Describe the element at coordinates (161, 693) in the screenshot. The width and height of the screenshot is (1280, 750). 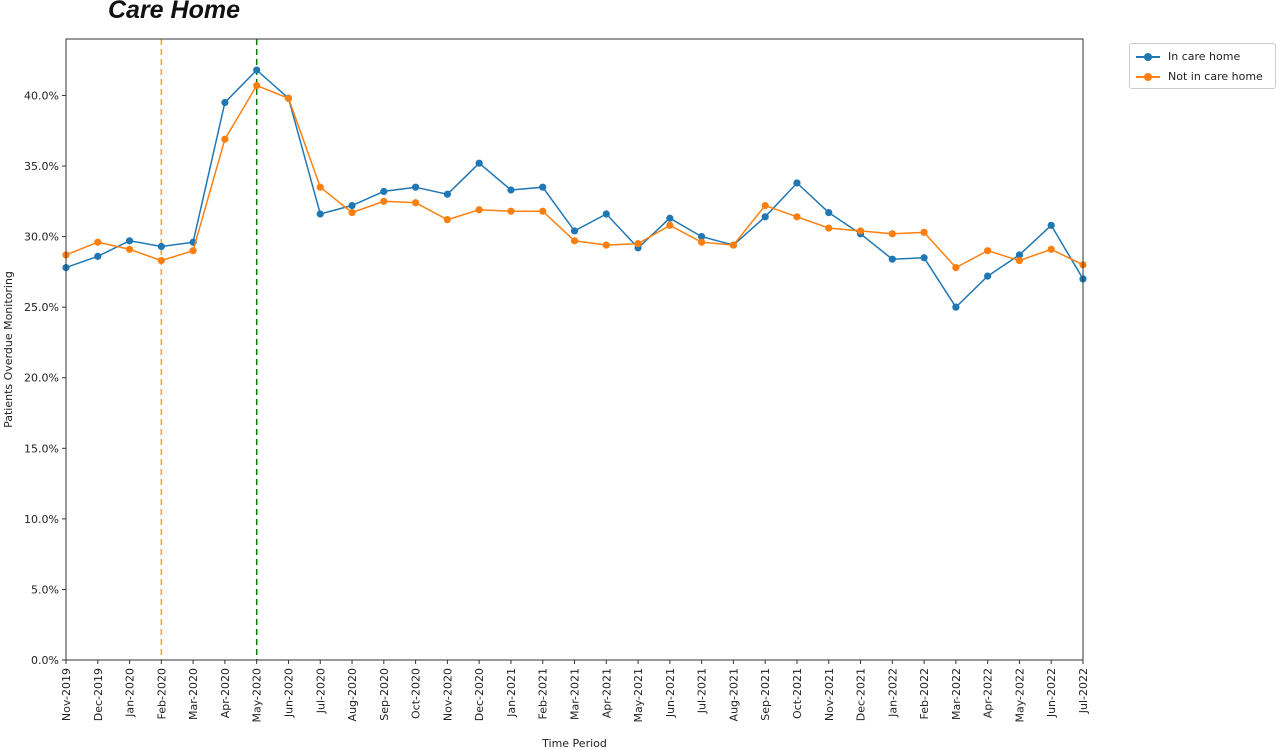
I see `x-tick-label: Feb-2020` at that location.